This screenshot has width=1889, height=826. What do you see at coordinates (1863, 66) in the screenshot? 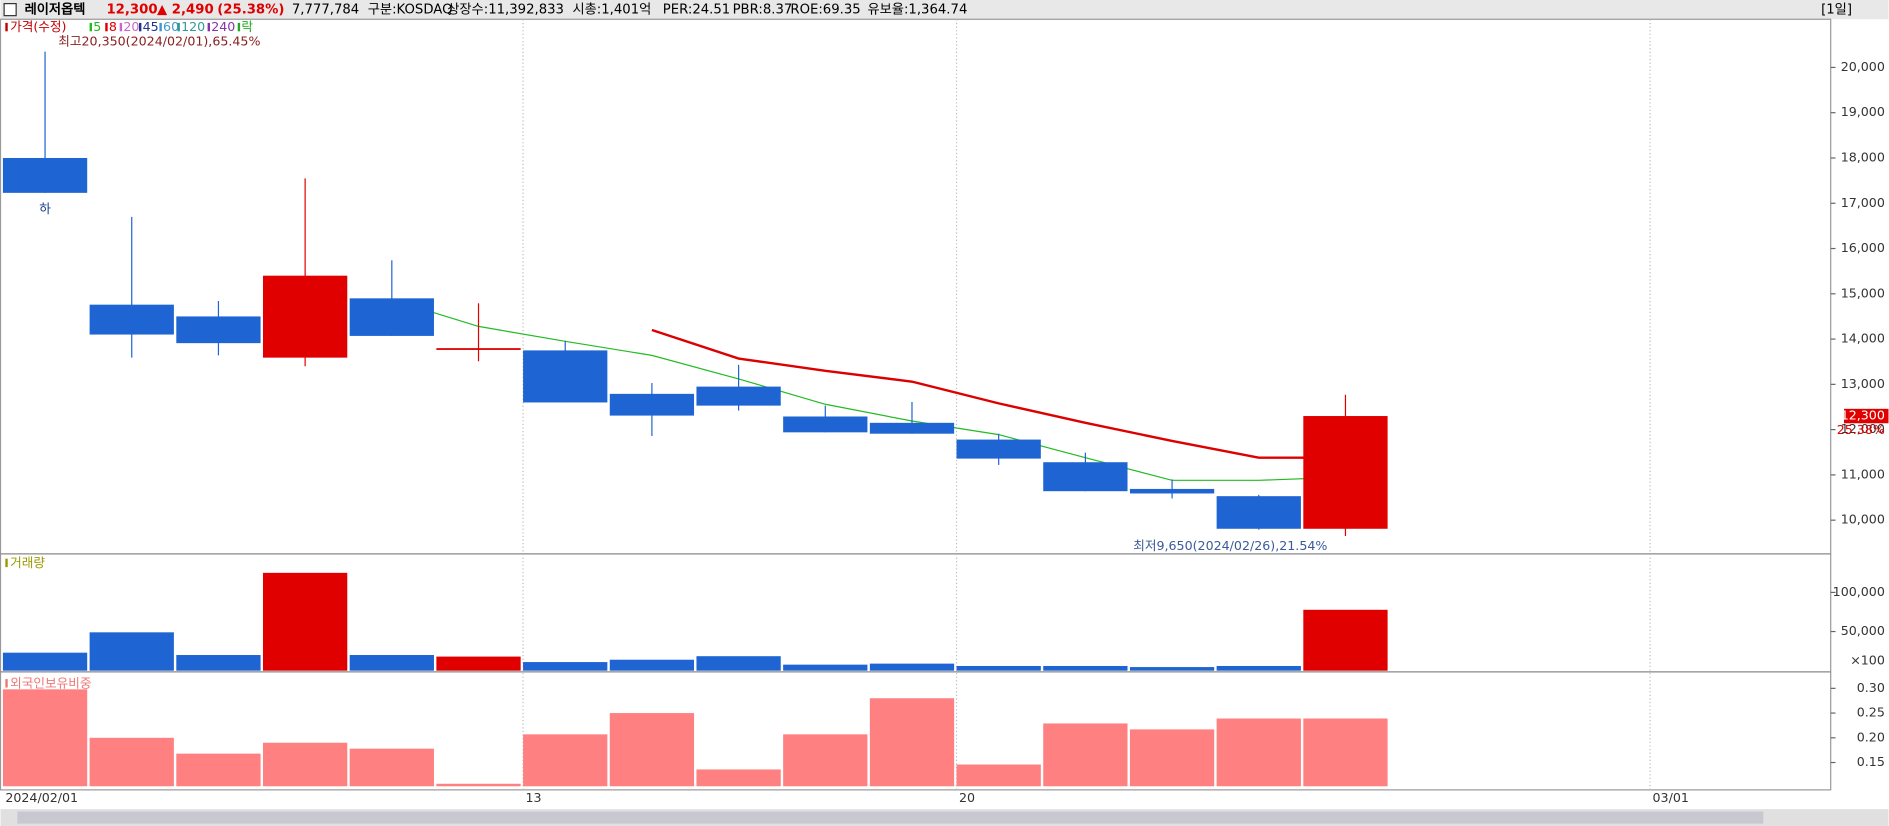
I see `y-tick-label: 20,000` at bounding box center [1863, 66].